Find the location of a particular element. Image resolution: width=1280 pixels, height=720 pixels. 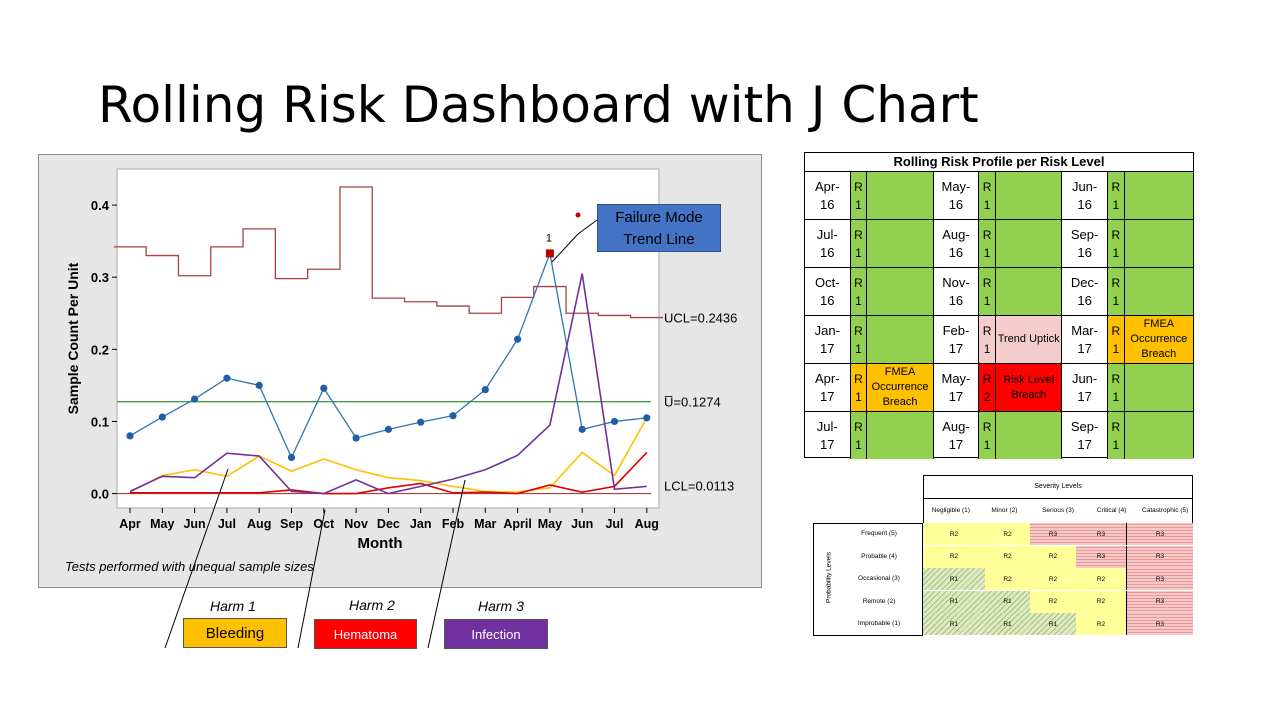

harm-2-label: Harm 2 is located at coordinates (372, 605).